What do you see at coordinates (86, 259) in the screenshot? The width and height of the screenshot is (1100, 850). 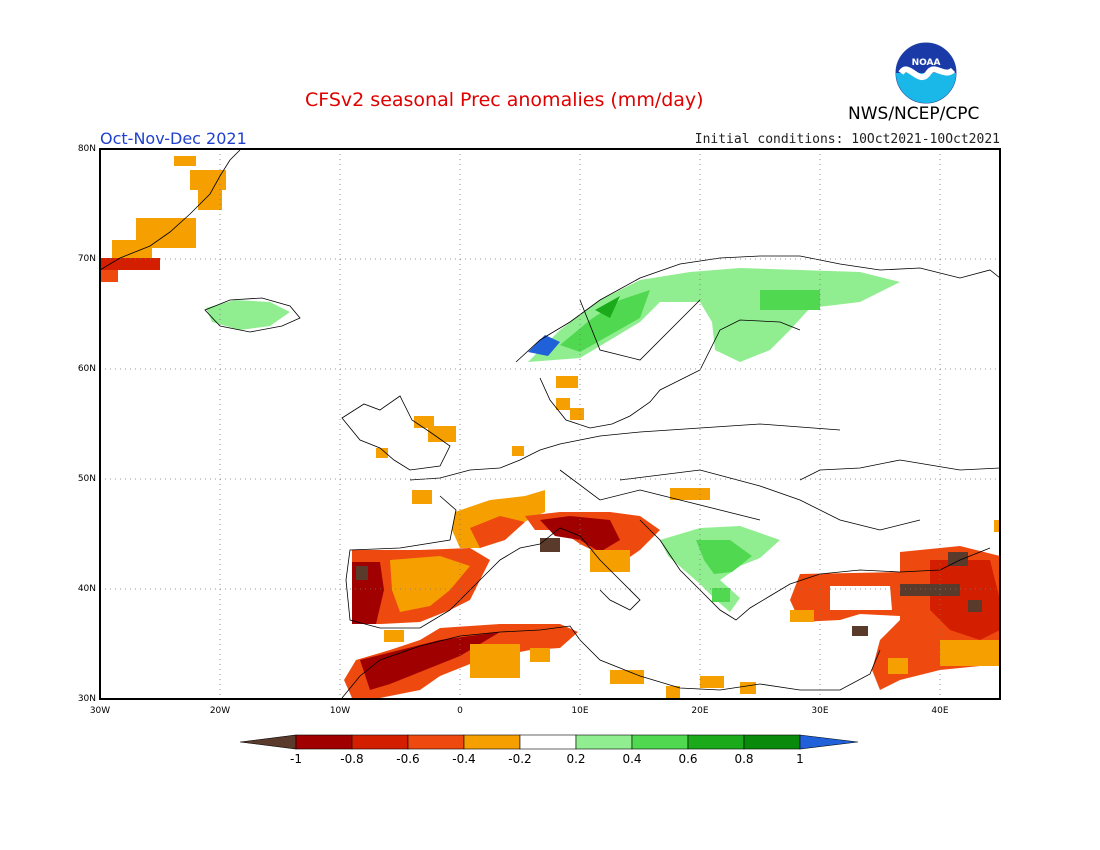 I see `lat-label: 70N` at bounding box center [86, 259].